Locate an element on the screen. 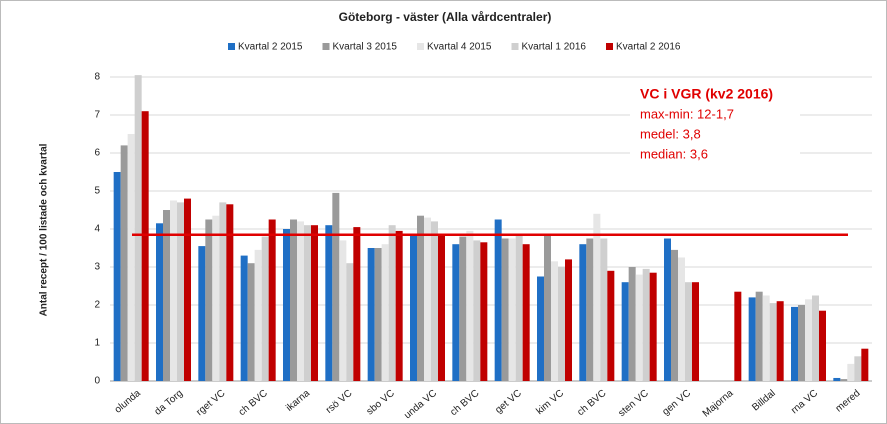  legend-label: Kvartal 2 2016 is located at coordinates (648, 47).